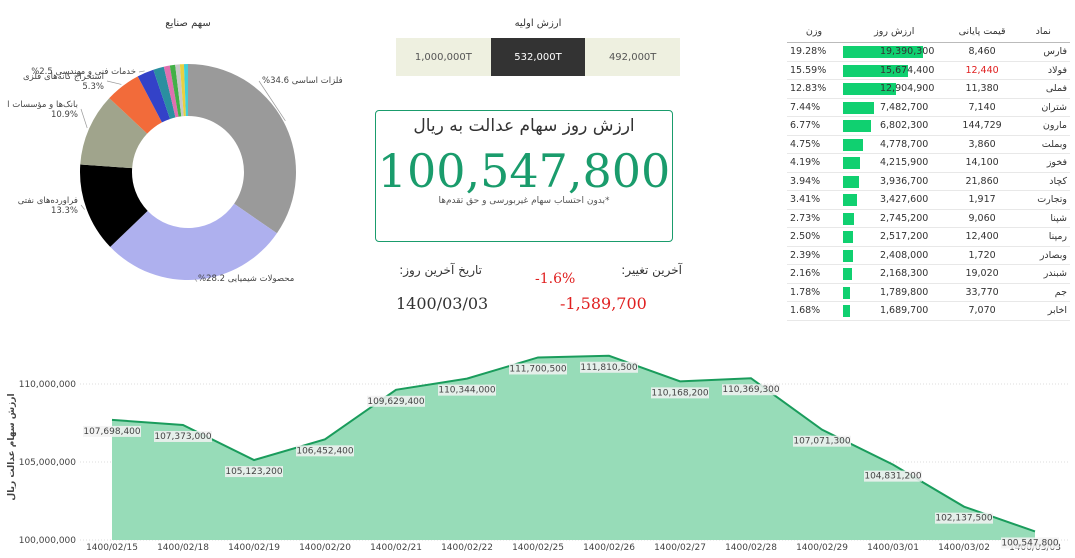 The image size is (1075, 558). I want to click on value-cell: 6,802,300, so click(894, 126).